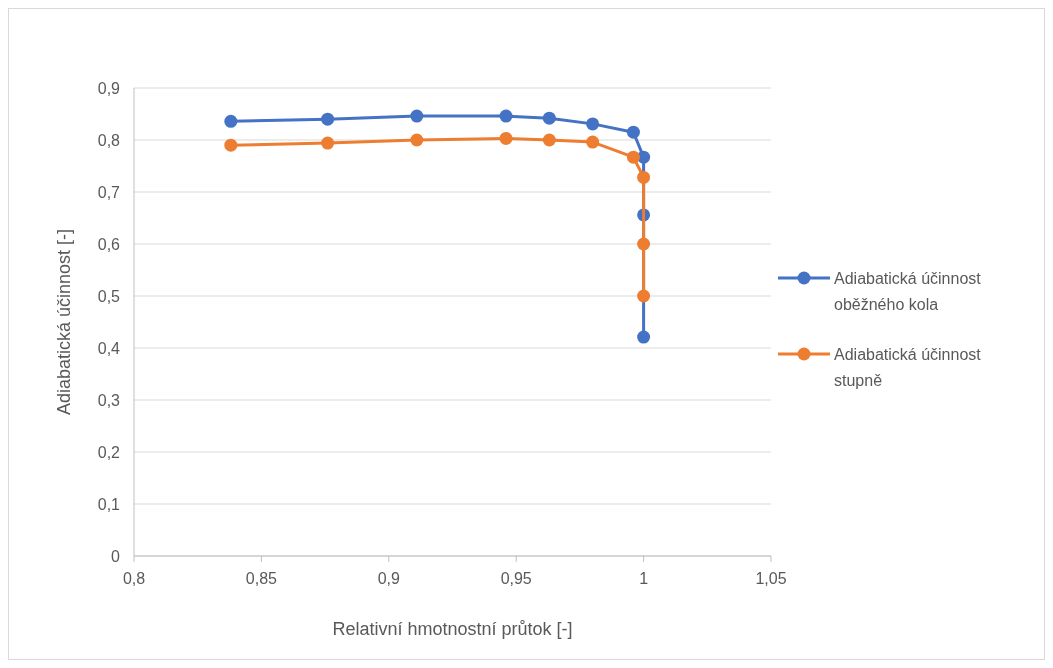 This screenshot has width=1053, height=668. I want to click on y-tick-label: 0,8, so click(109, 140).